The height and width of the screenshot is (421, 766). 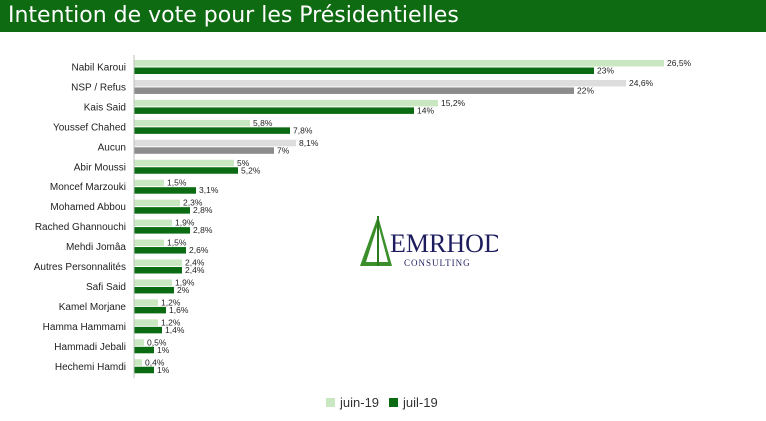 I want to click on bar-juin-aucun, so click(x=215, y=143).